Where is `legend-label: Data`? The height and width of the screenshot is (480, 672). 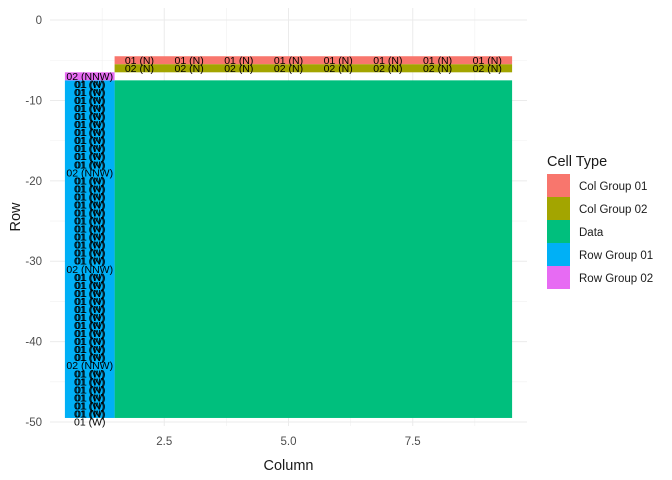 legend-label: Data is located at coordinates (591, 233).